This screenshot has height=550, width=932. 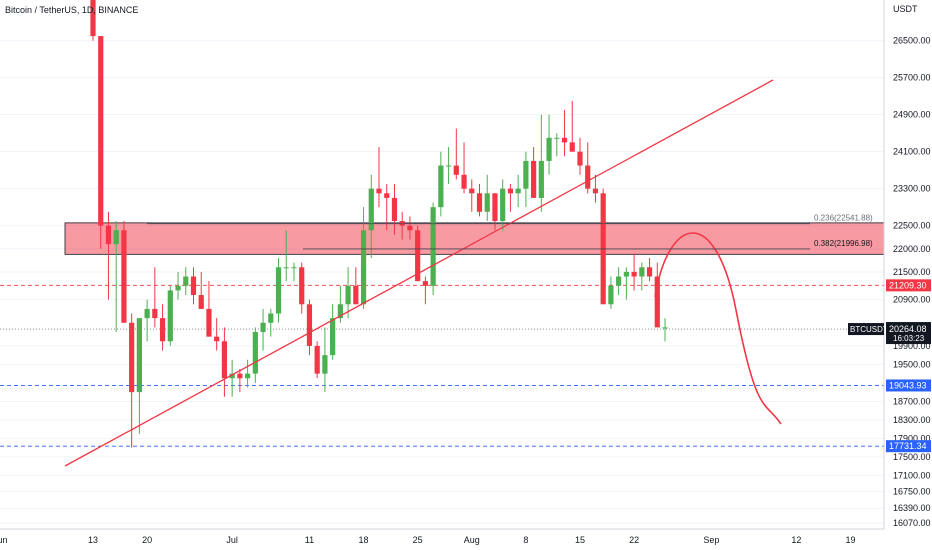 I want to click on price-tick-label: 22000.00, so click(x=912, y=249).